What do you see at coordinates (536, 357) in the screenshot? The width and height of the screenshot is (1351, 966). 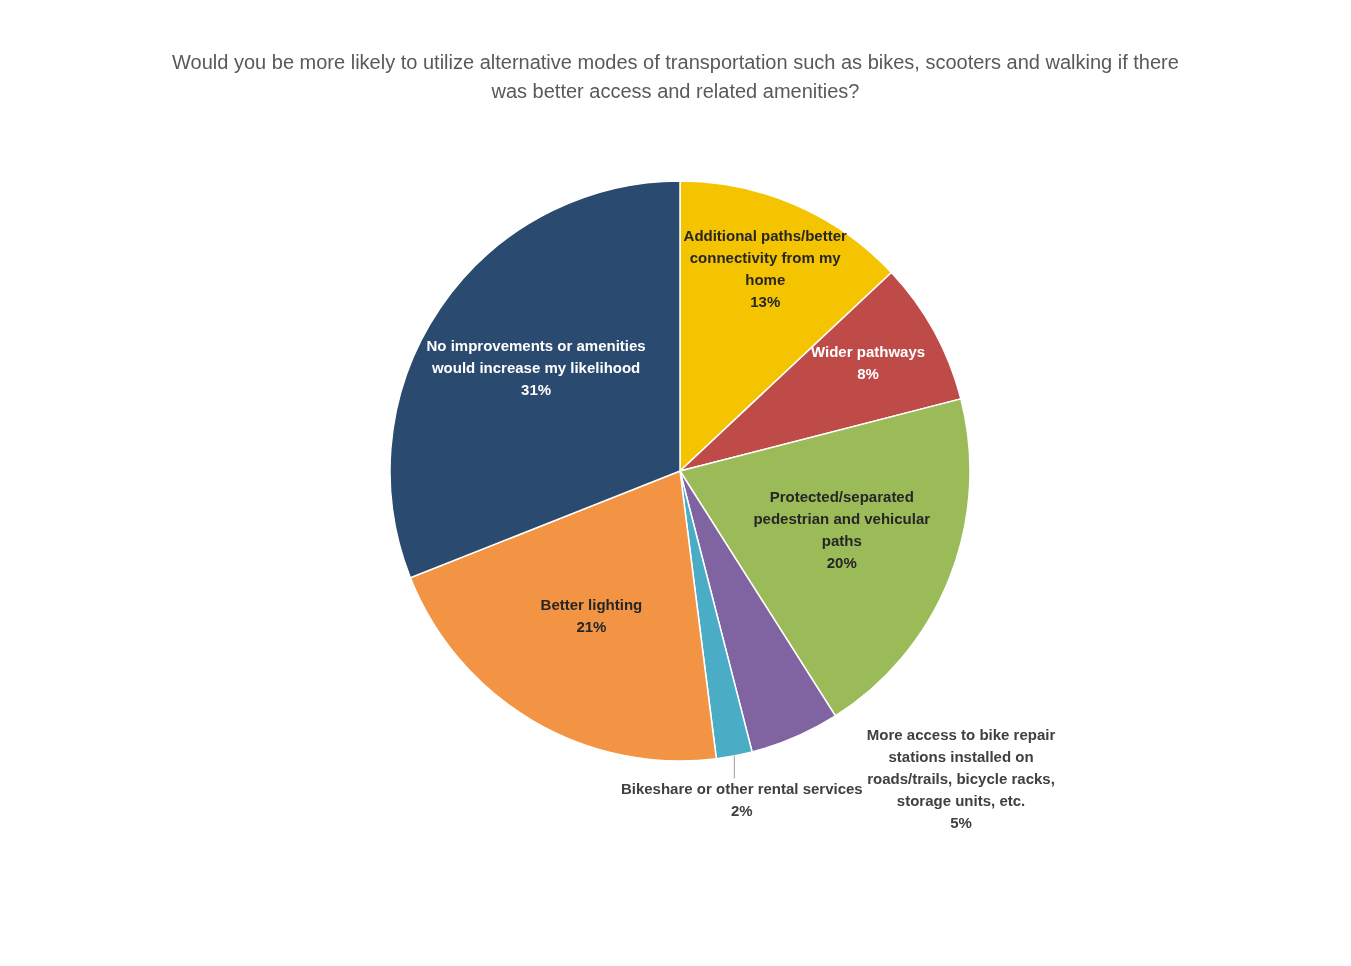 I see `slice-label: No improvements or amenities would increase my likelihood` at bounding box center [536, 357].